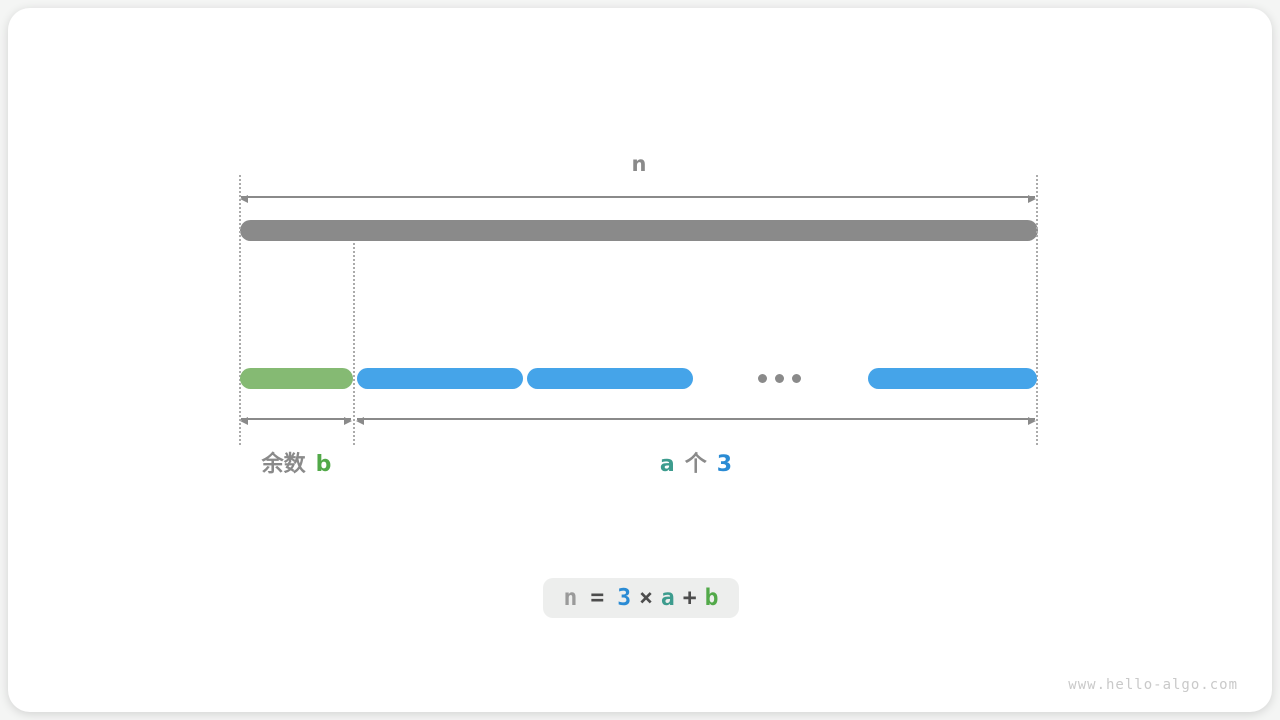 The image size is (1280, 720). I want to click on formula-token-plus: +, so click(689, 598).